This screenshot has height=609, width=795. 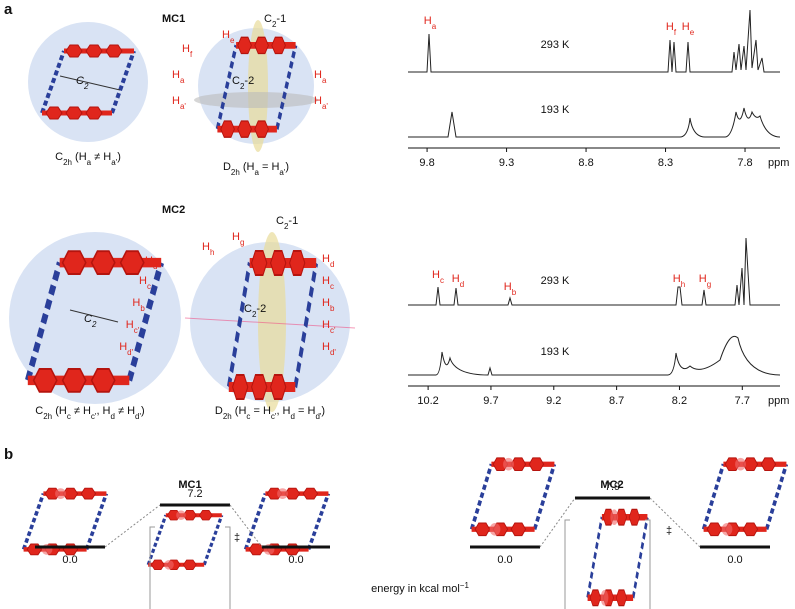 What do you see at coordinates (243, 83) in the screenshot?
I see `symmetry-axis: C2-2` at bounding box center [243, 83].